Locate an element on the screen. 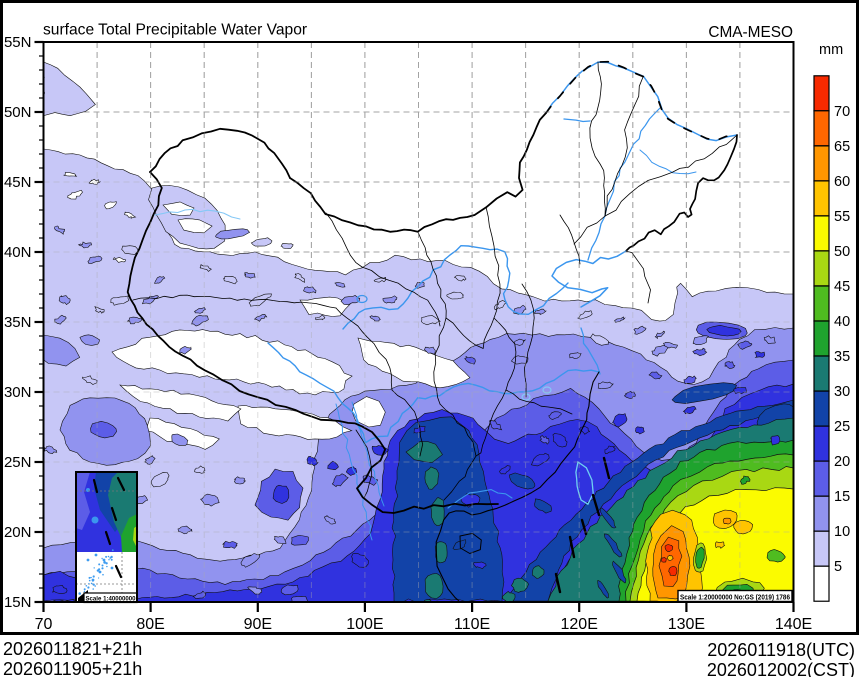  svg-text: 15N is located at coordinates (18, 602).